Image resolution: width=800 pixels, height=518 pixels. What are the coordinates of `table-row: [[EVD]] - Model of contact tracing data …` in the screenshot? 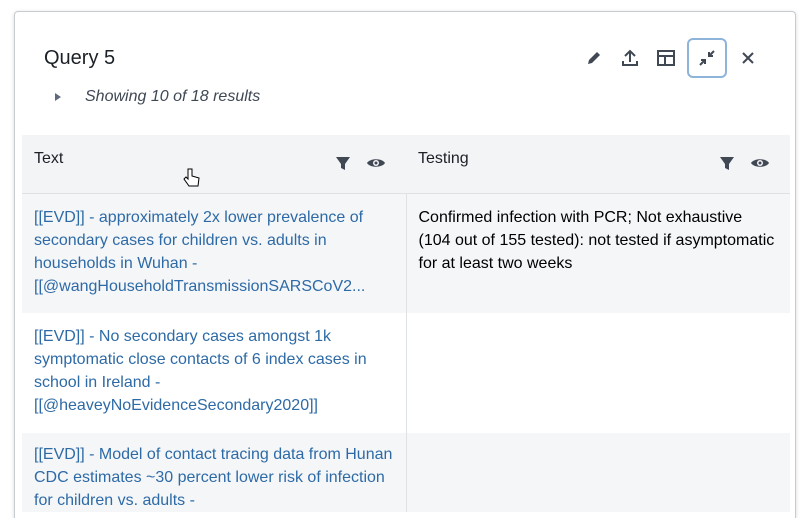 It's located at (406, 472).